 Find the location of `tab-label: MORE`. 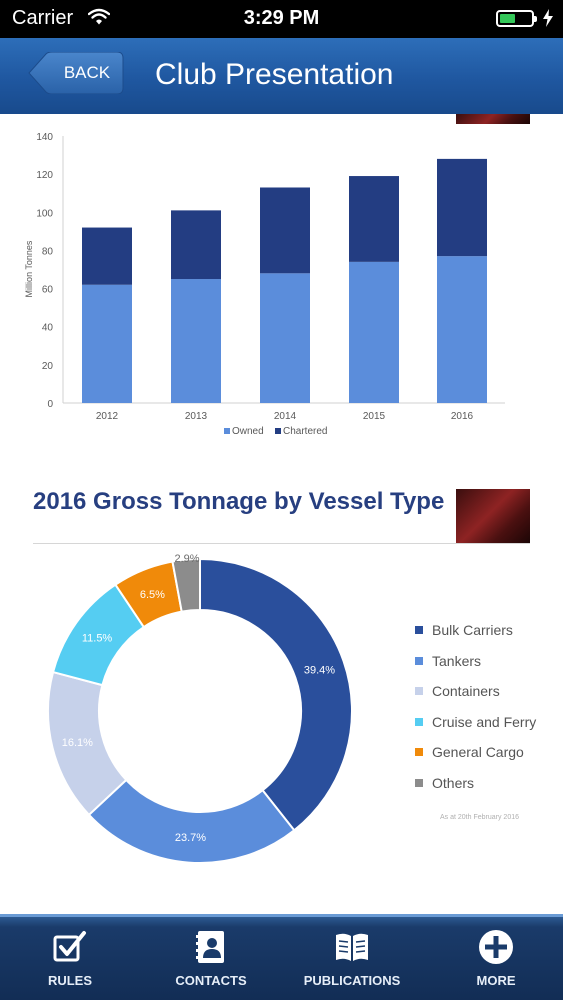

tab-label: MORE is located at coordinates (496, 980).